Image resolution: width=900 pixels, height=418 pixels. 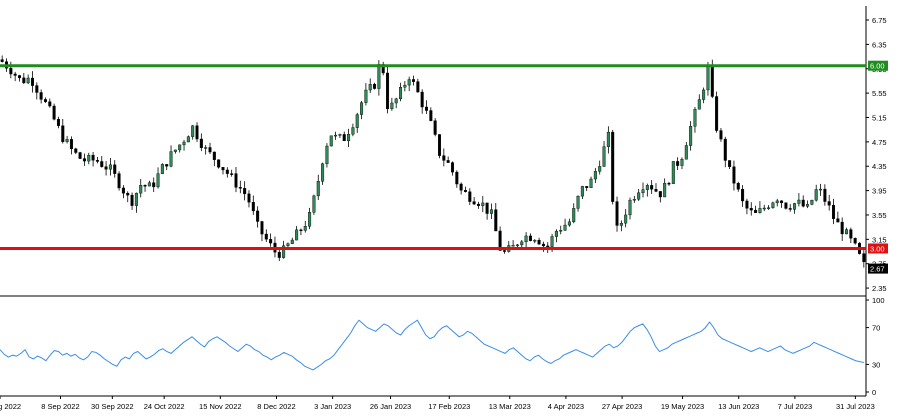 I want to click on osc-tick-label: 30, so click(x=876, y=364).